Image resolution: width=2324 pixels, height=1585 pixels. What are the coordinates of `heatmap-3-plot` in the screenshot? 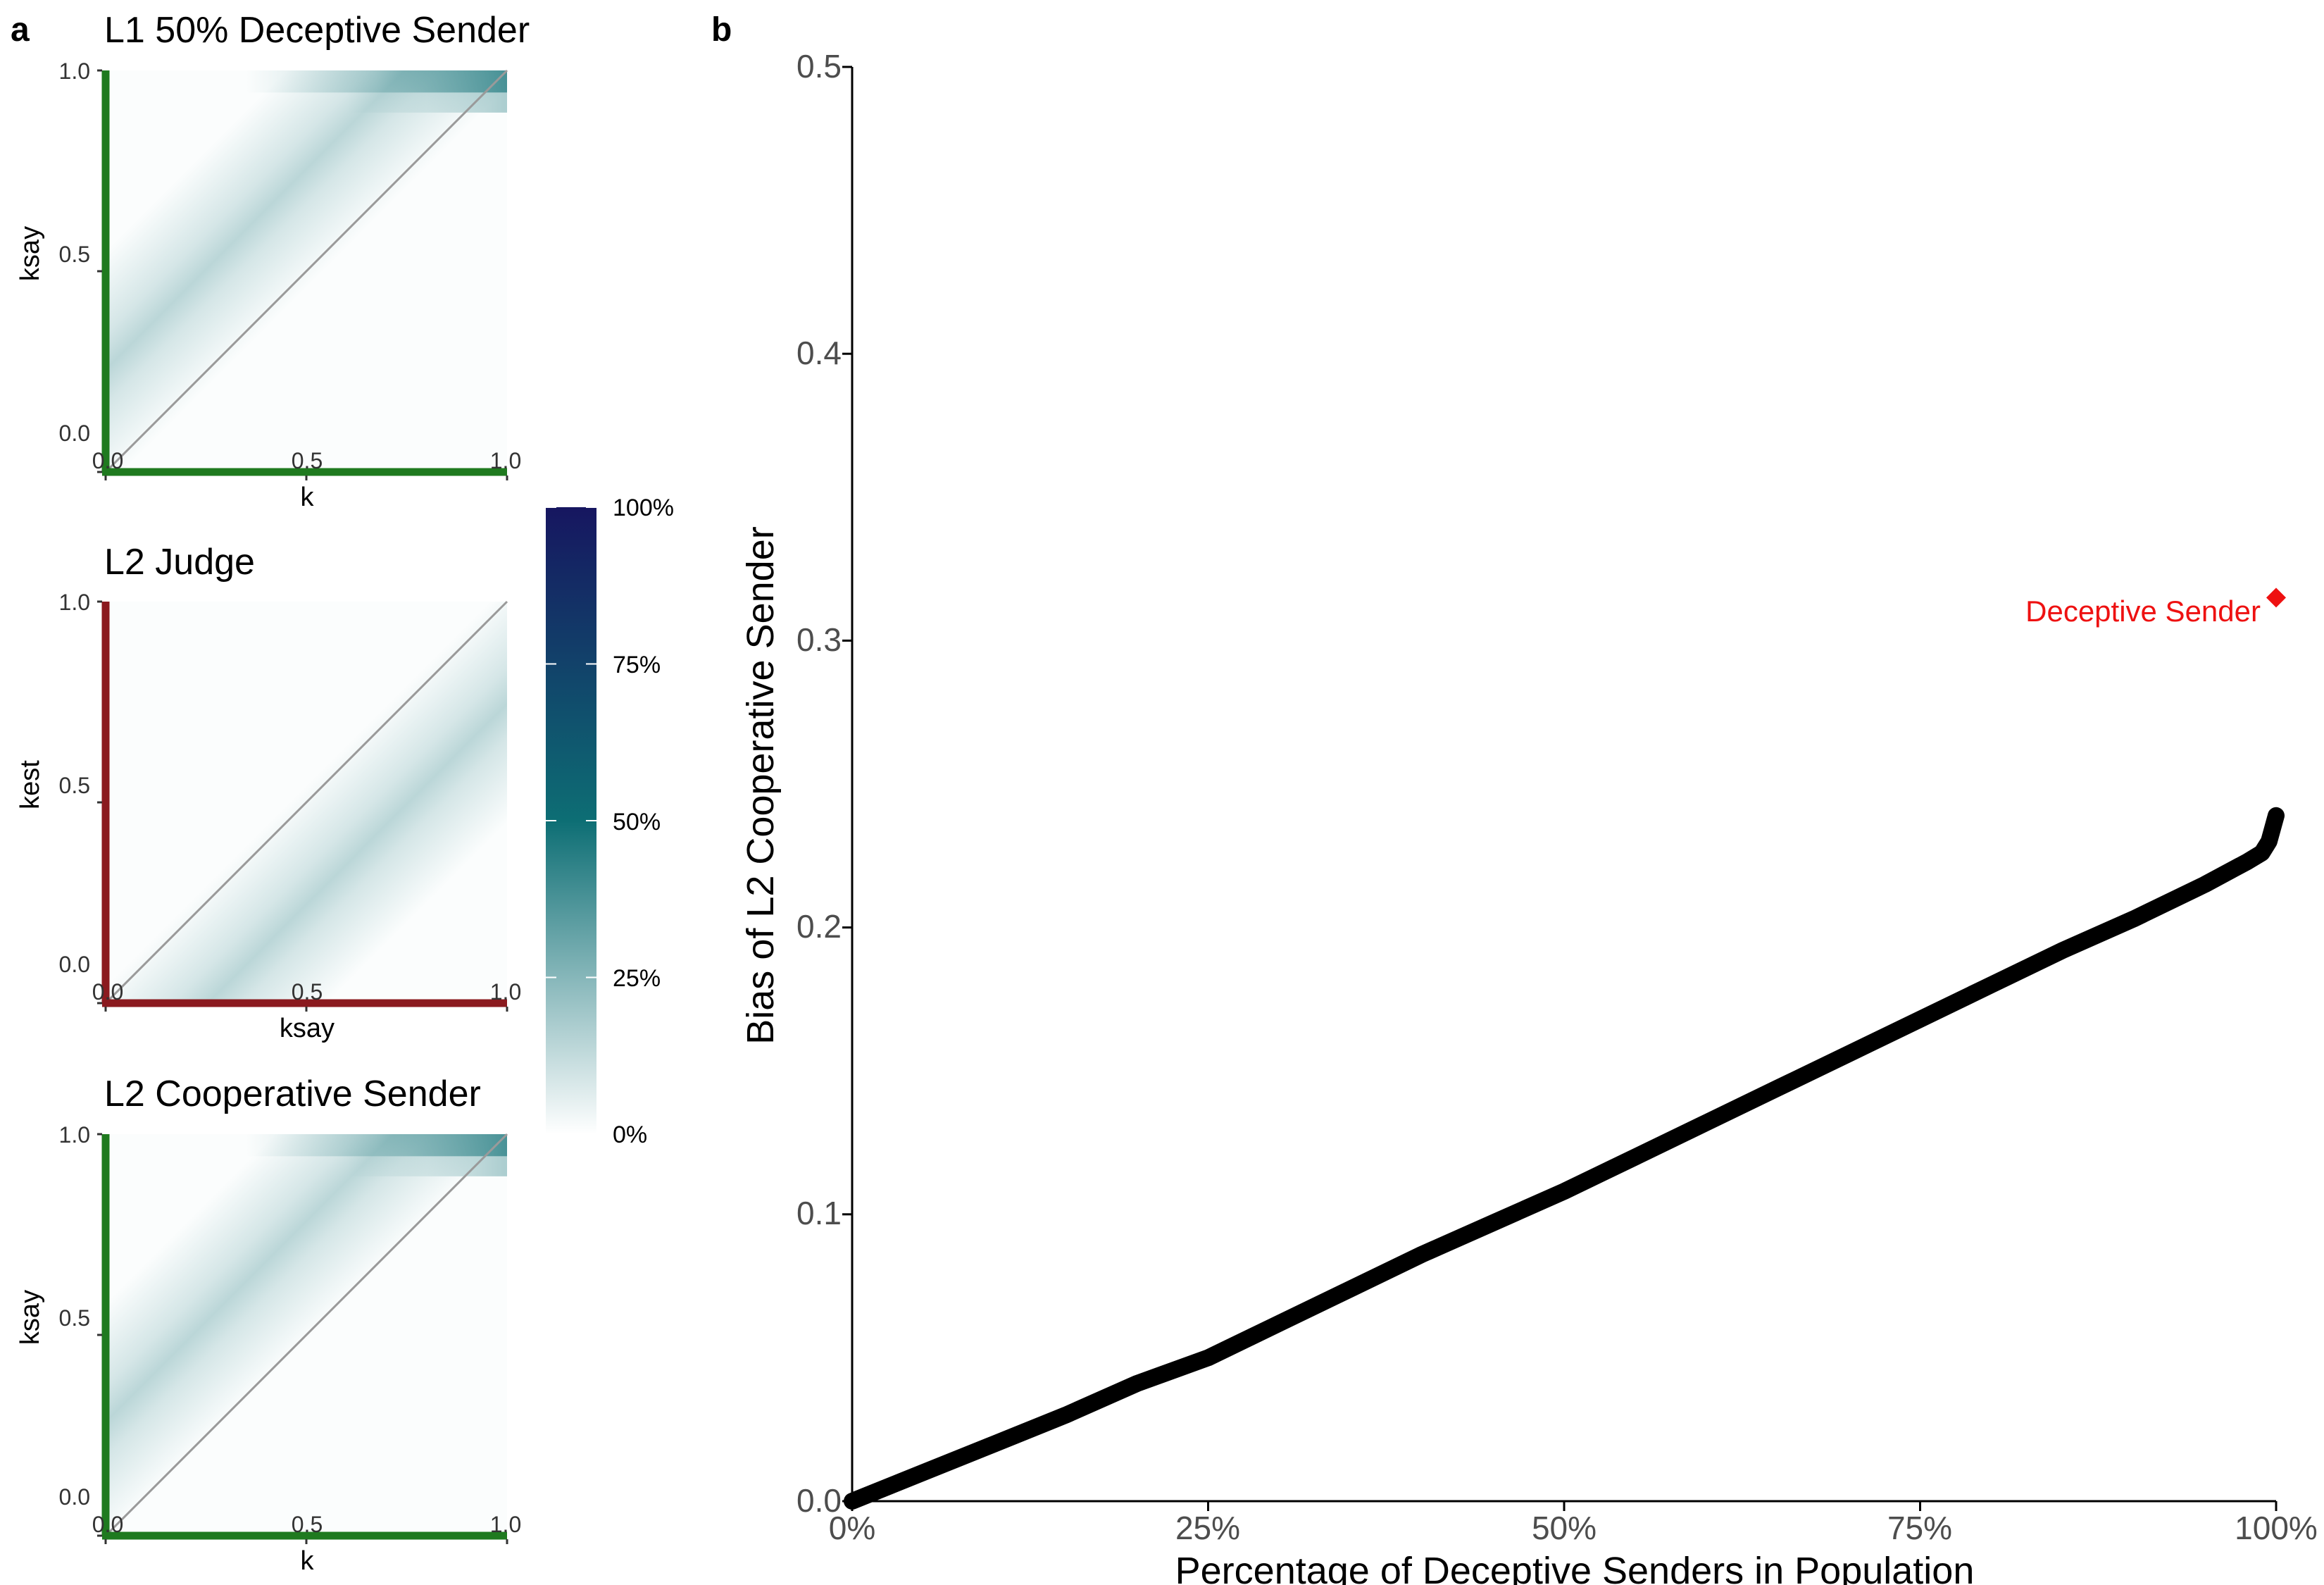 It's located at (302, 1338).